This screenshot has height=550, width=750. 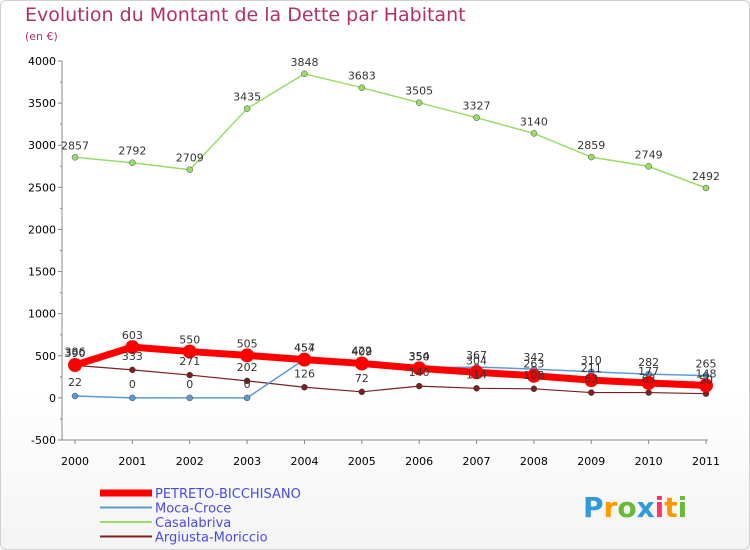 I want to click on y-tick-label: 3500, so click(x=42, y=103).